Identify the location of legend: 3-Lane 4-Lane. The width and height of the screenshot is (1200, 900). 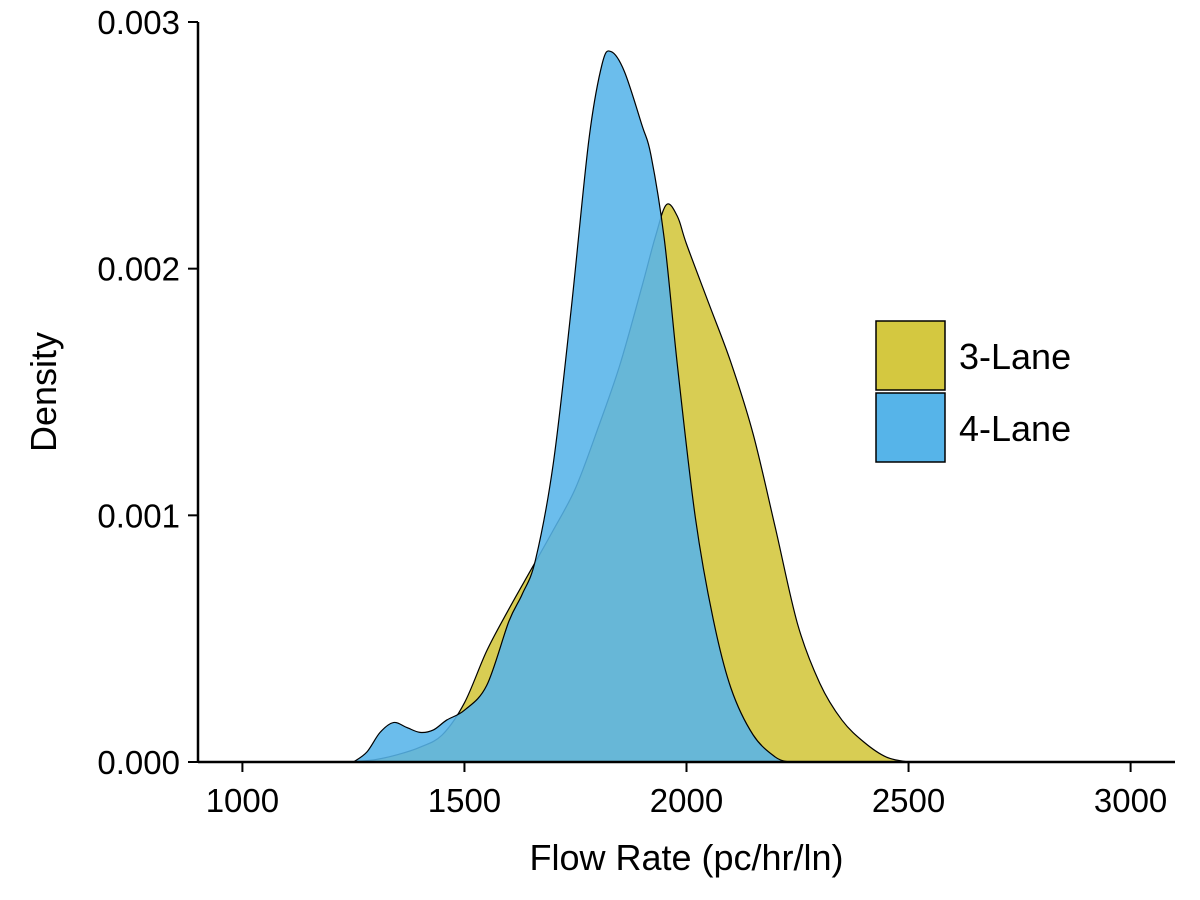
(973, 391).